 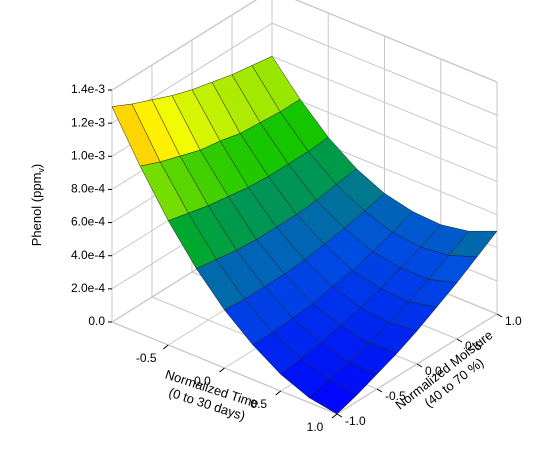 I want to click on x-tick-label: 0.0, so click(x=202, y=381).